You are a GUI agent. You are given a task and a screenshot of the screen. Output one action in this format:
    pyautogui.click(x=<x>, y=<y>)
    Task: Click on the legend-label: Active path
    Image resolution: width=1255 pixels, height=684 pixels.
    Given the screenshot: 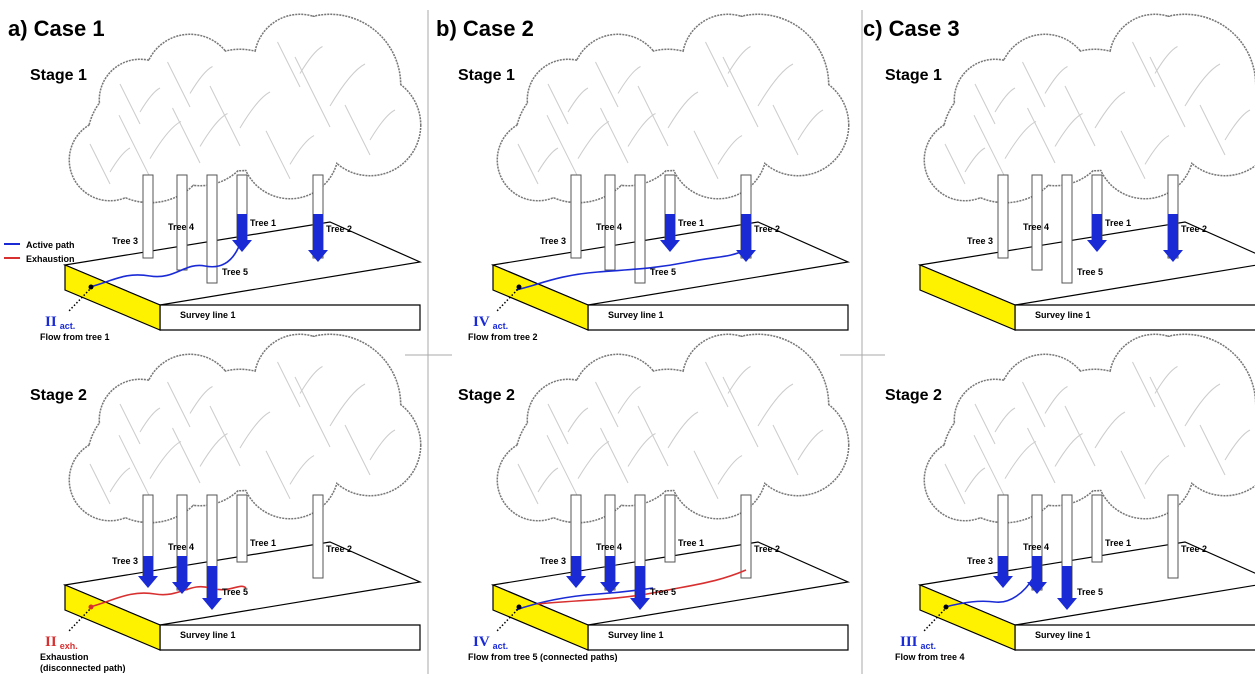 What is the action you would take?
    pyautogui.click(x=50, y=245)
    